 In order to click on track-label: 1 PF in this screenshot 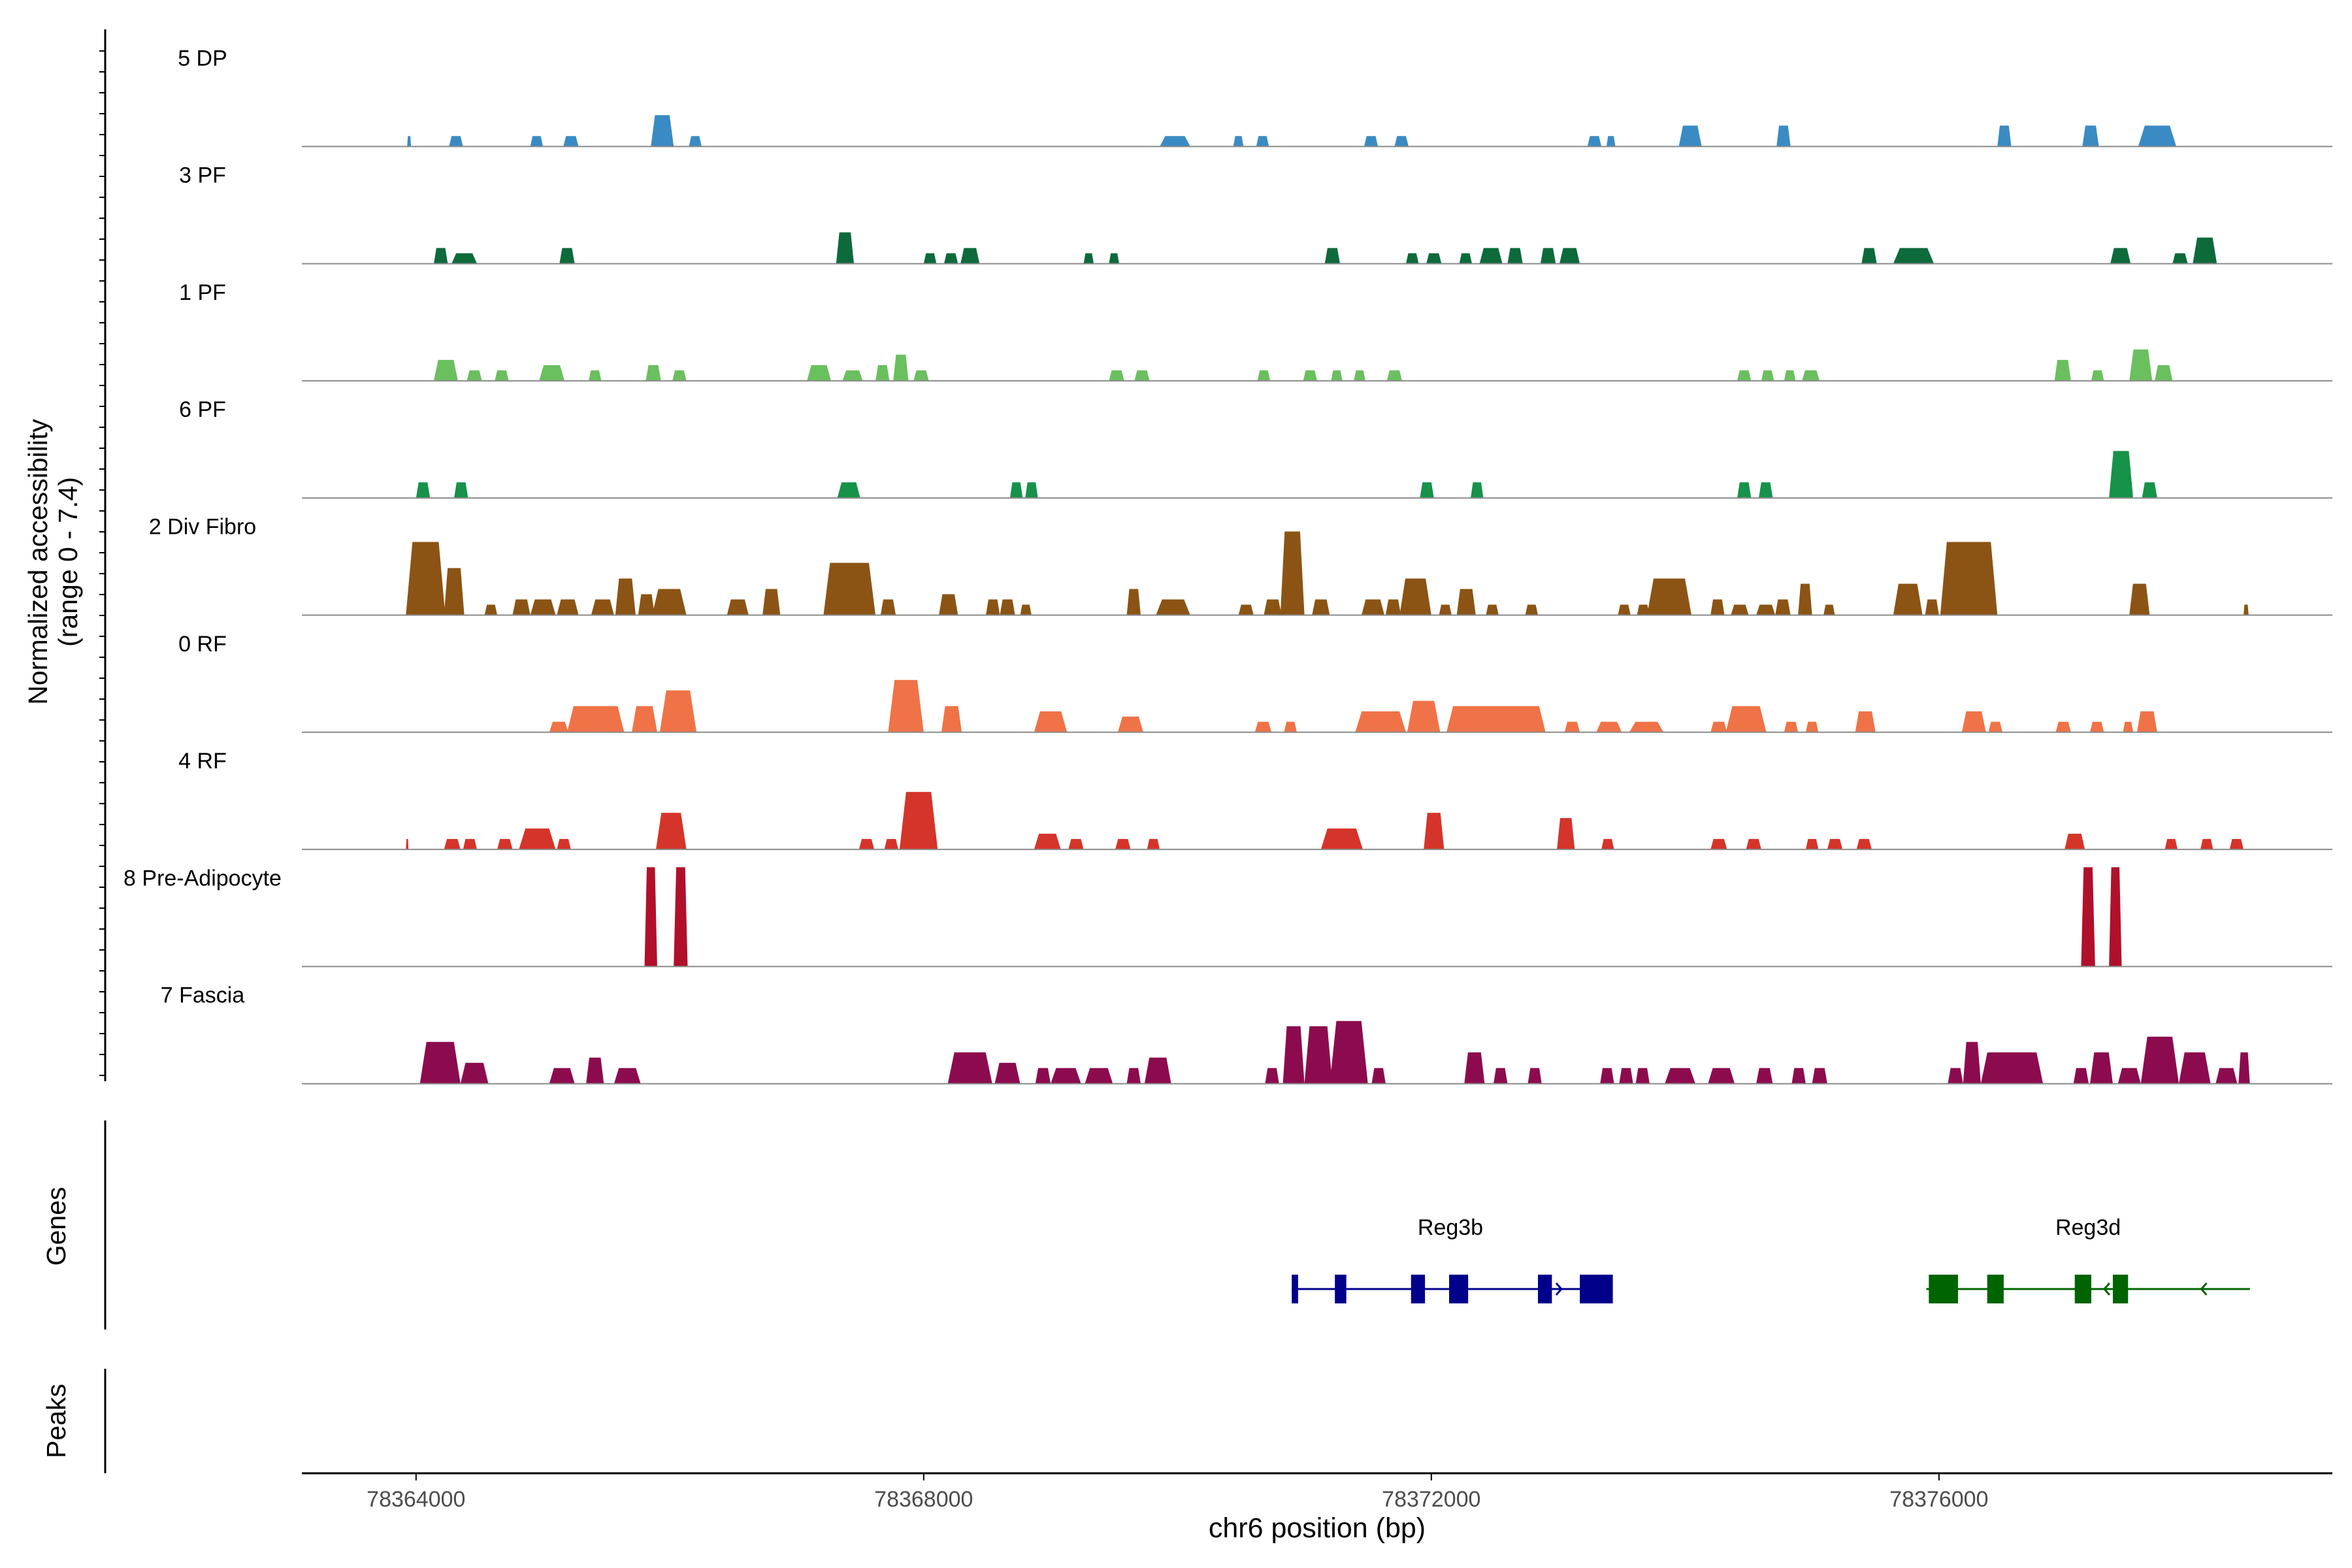, I will do `click(202, 292)`.